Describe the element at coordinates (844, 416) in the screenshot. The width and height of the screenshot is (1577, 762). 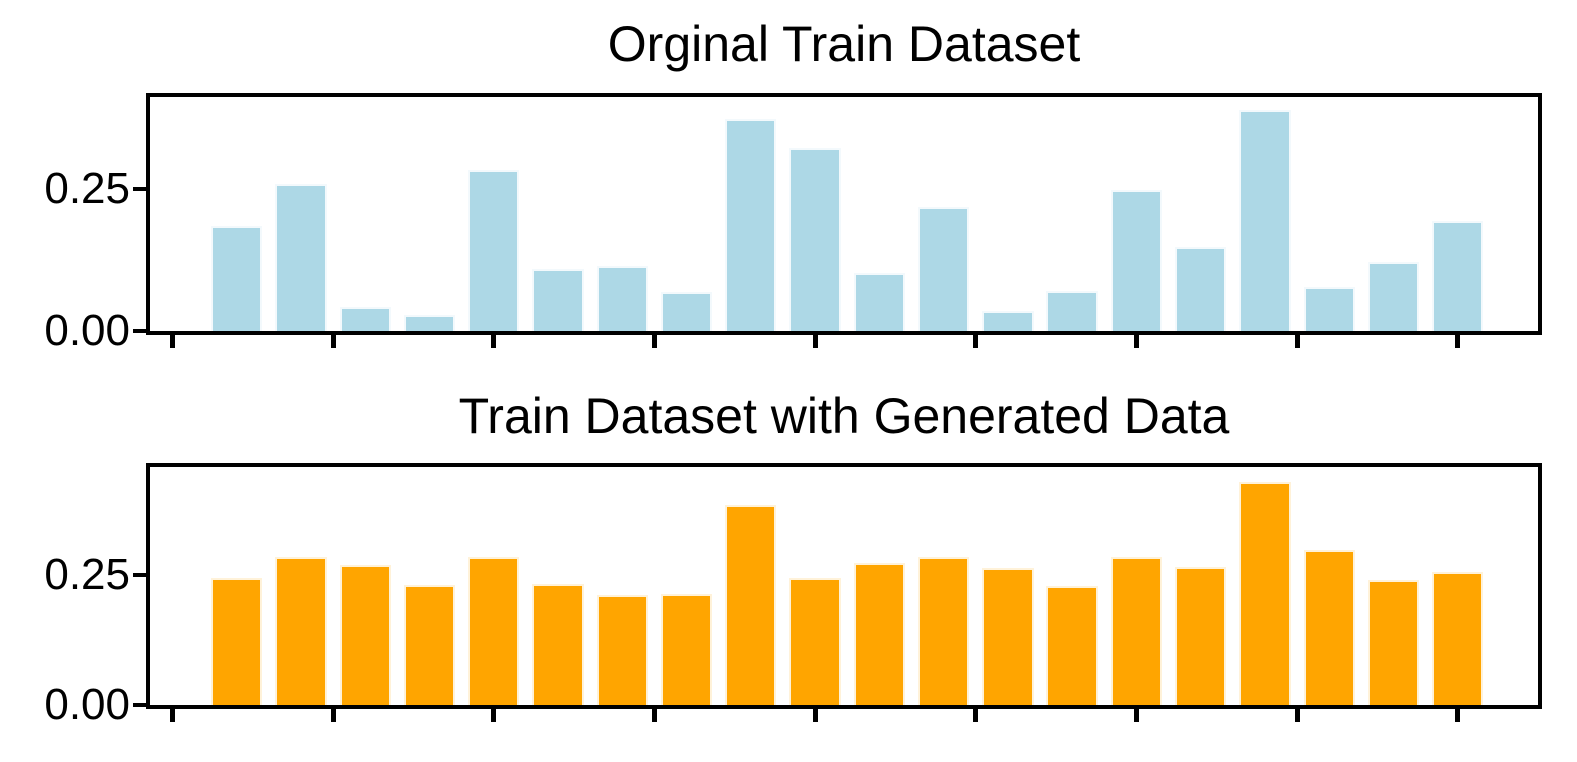
I see `chart-title-generated-data: Train Dataset with Generated Data` at that location.